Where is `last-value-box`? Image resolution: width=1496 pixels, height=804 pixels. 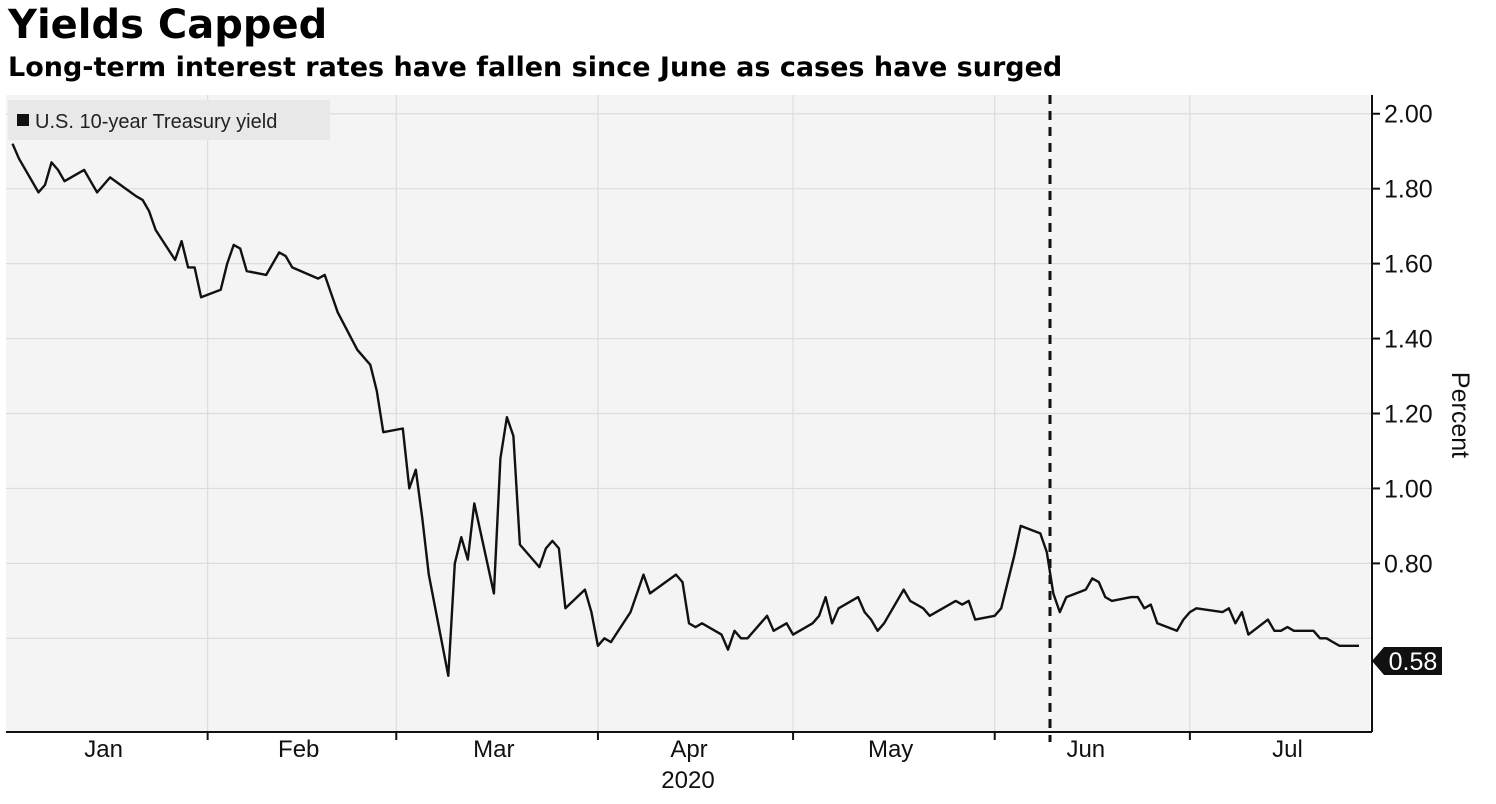
last-value-box is located at coordinates (1413, 661).